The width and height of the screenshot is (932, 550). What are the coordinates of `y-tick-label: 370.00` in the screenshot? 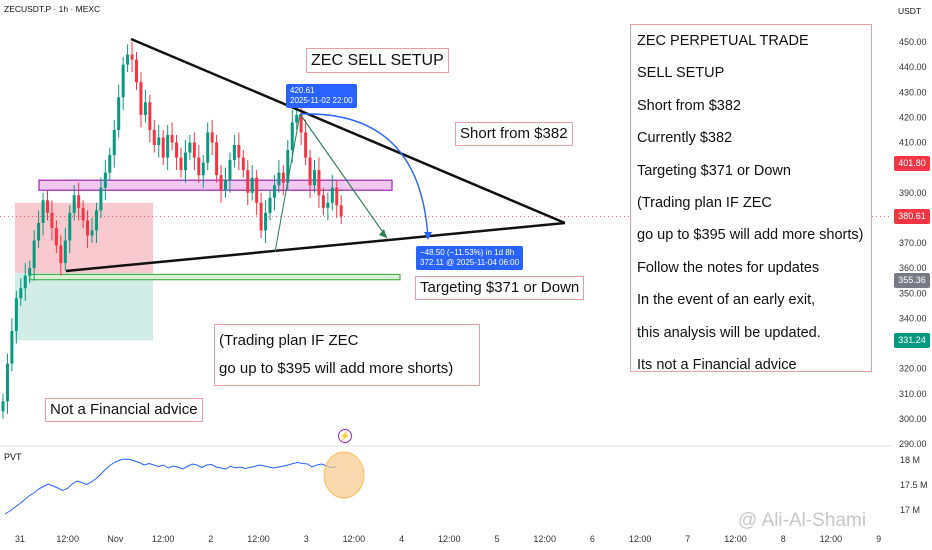 It's located at (913, 243).